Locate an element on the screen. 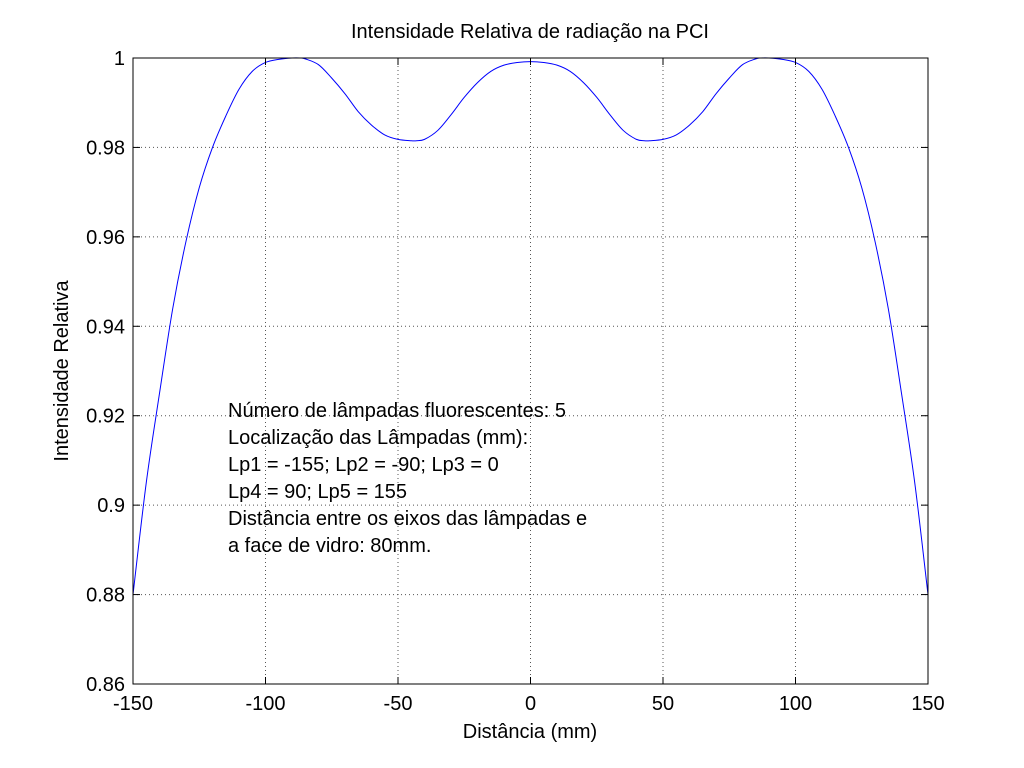  y-tick-label: 0.86 is located at coordinates (105, 685).